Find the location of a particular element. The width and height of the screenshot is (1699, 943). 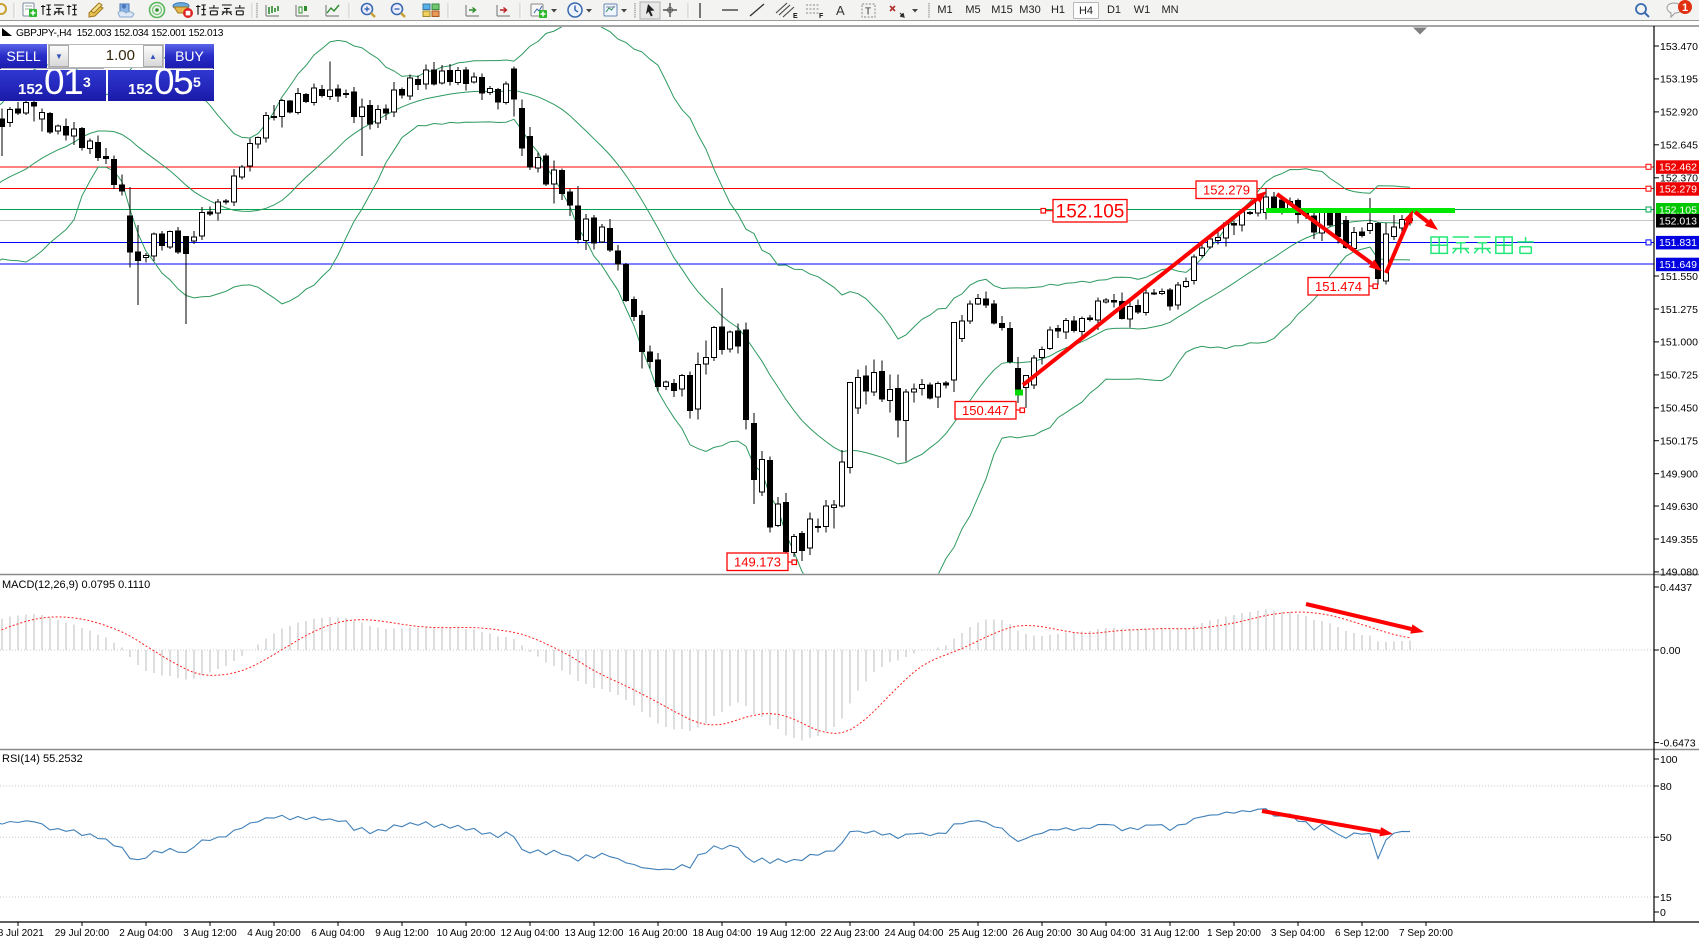

svg-text: 149.355 is located at coordinates (1679, 540).